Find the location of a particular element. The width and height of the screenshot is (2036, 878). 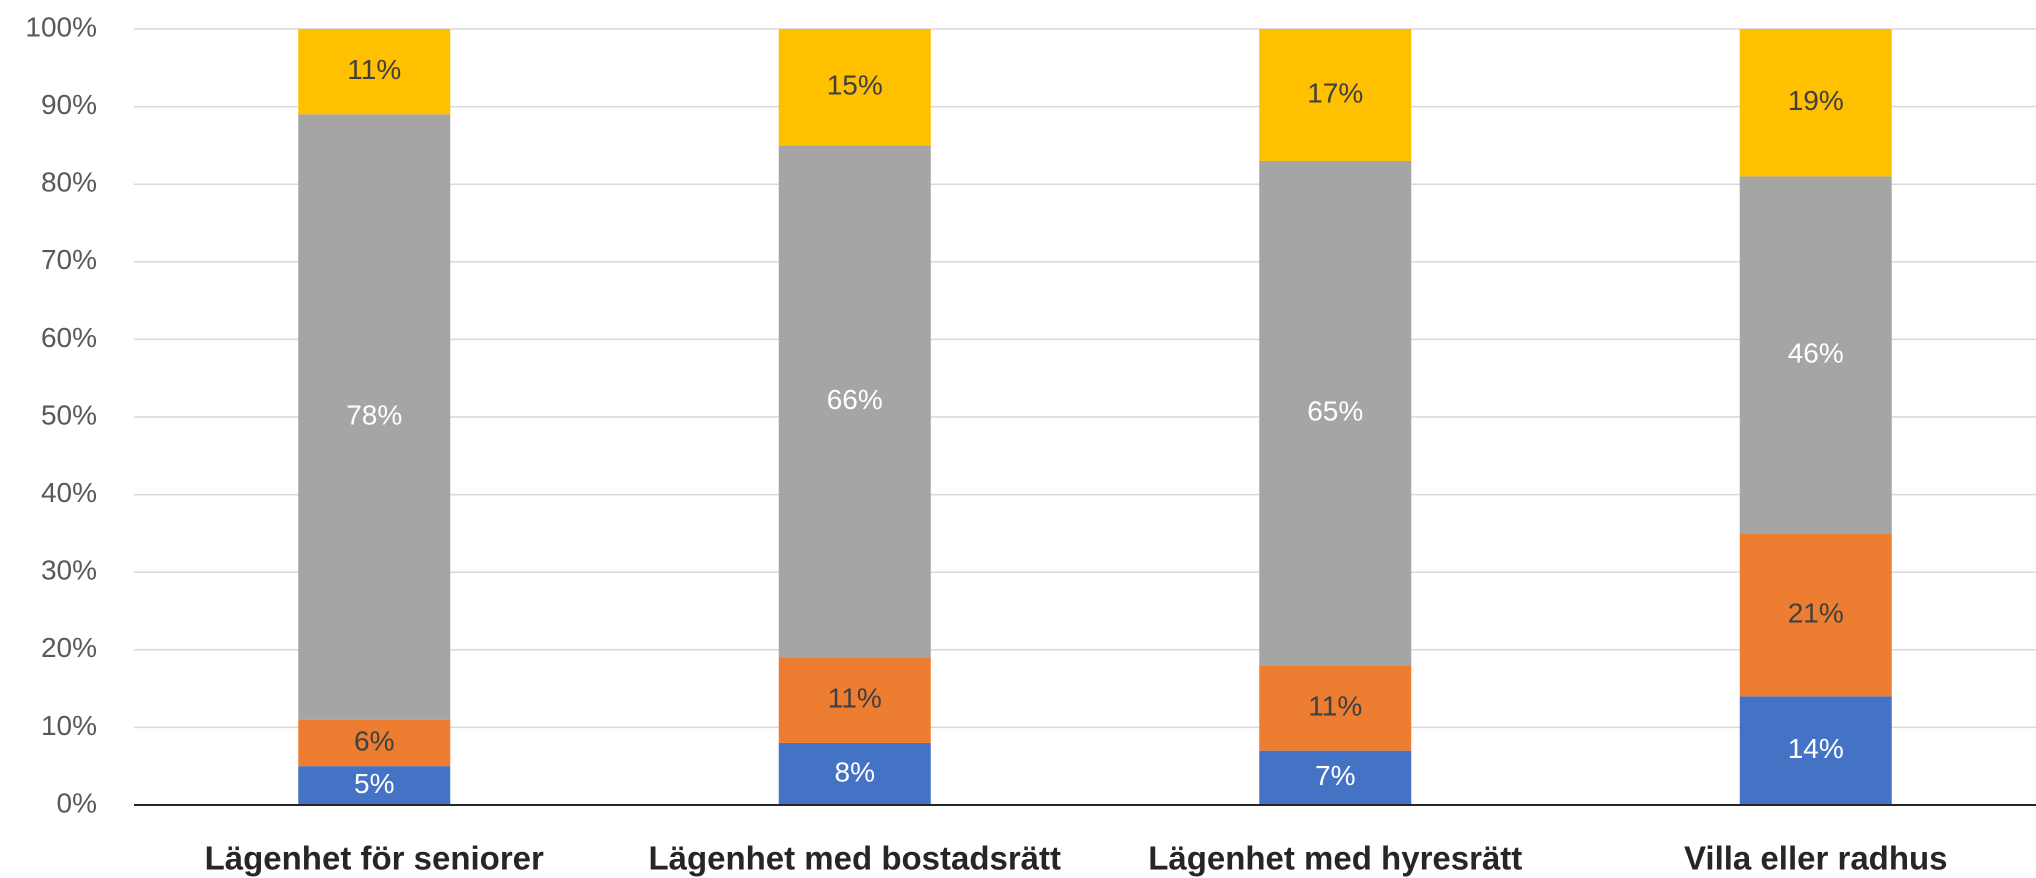

y-tick-label: 20% is located at coordinates (69, 647).